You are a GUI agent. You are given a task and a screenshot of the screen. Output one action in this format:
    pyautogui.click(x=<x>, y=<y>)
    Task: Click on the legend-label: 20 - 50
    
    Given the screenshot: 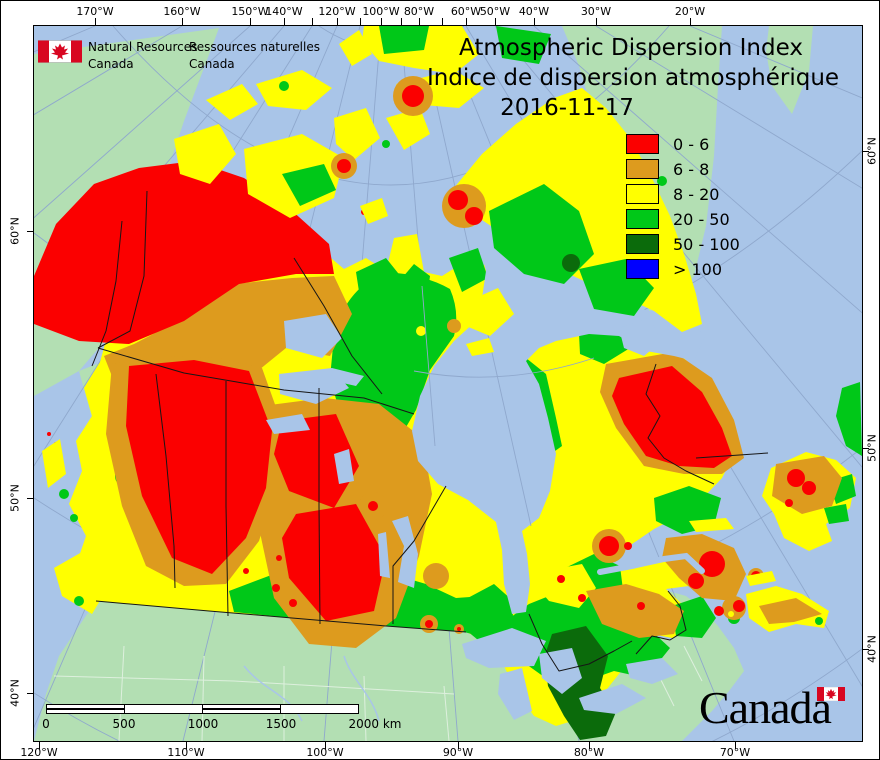 What is the action you would take?
    pyautogui.click(x=701, y=219)
    